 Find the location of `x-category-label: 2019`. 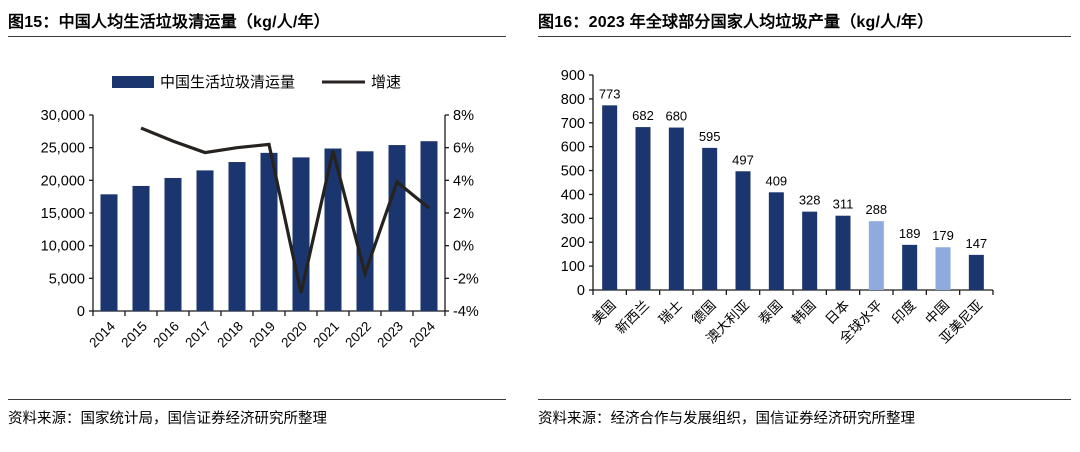

x-category-label: 2019 is located at coordinates (262, 335).